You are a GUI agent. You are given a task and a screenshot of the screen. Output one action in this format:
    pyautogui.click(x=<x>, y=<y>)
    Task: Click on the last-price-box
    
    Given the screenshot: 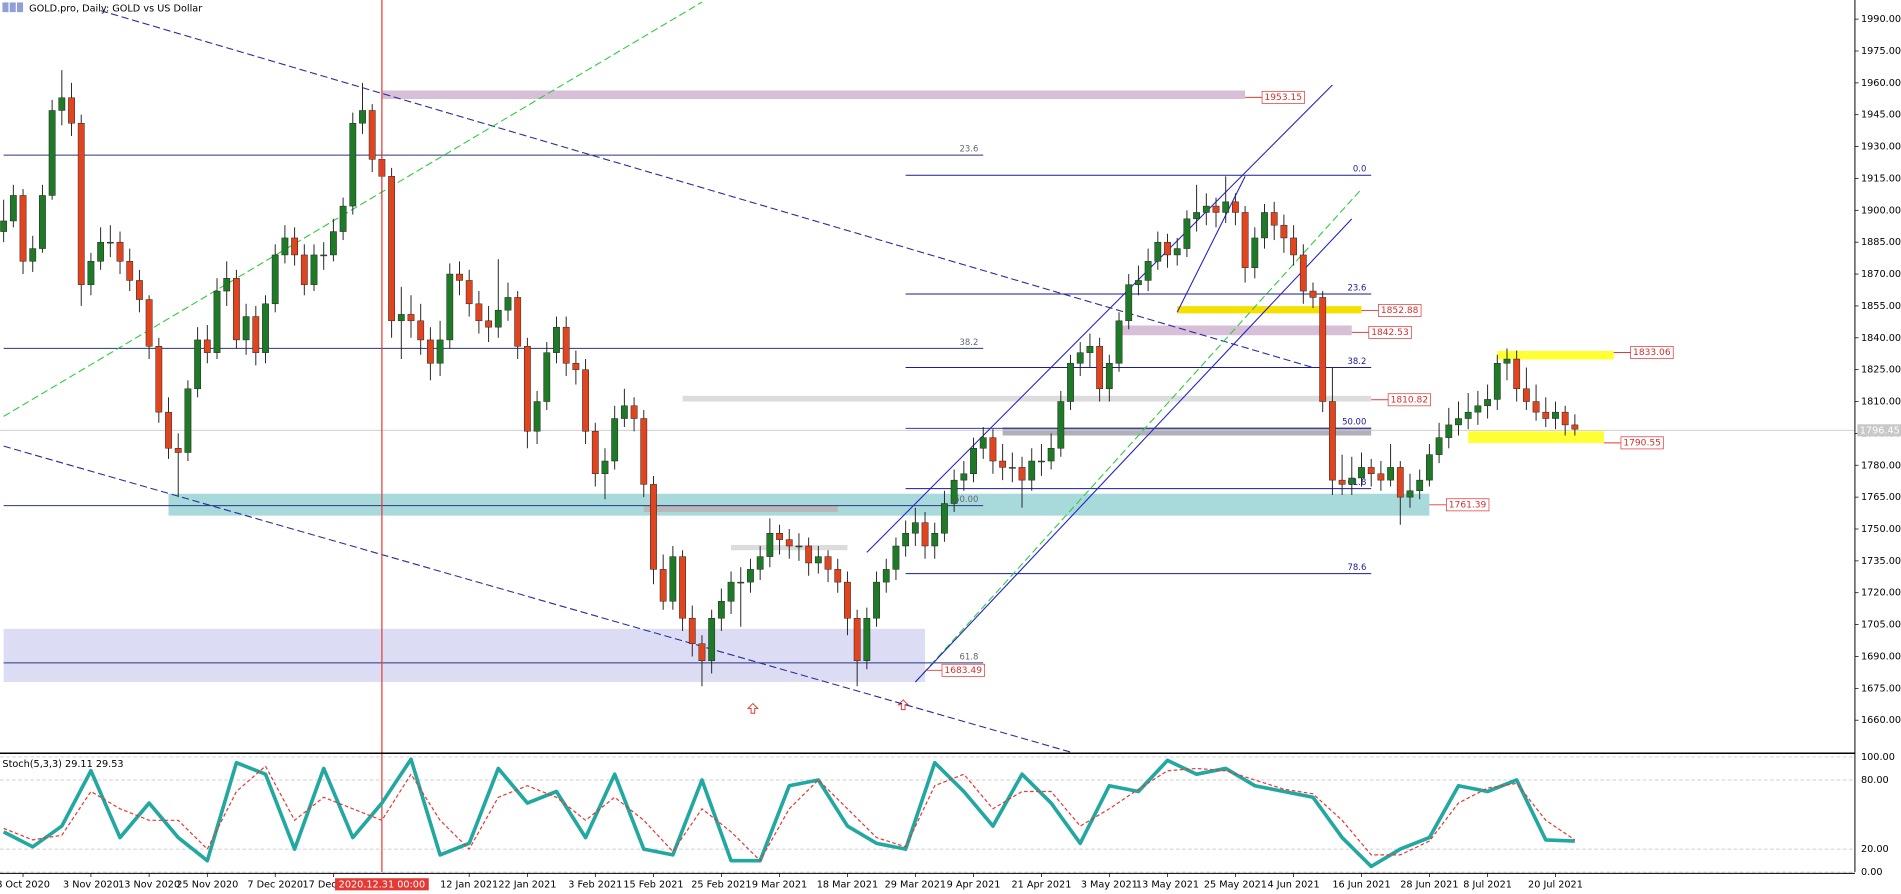 What is the action you would take?
    pyautogui.click(x=1879, y=430)
    